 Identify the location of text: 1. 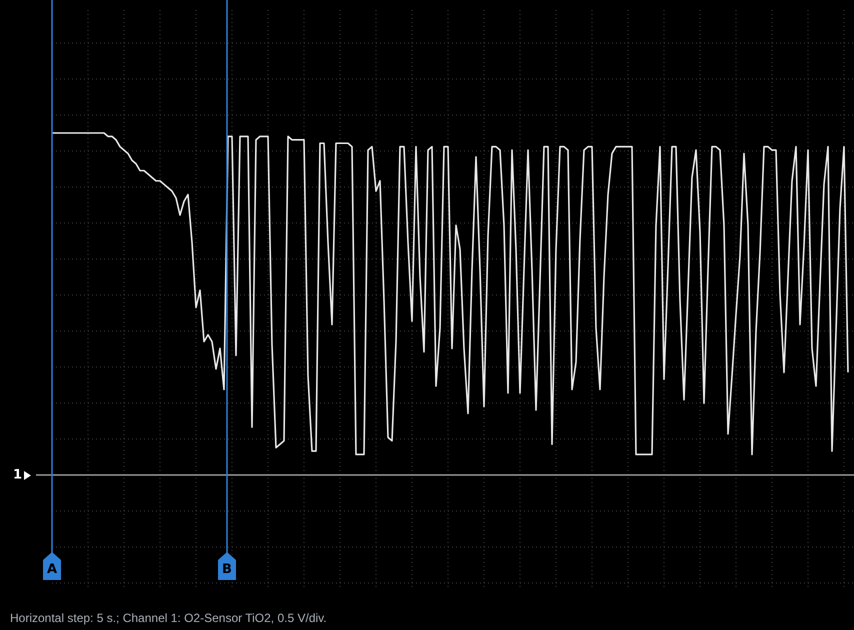
(17, 474).